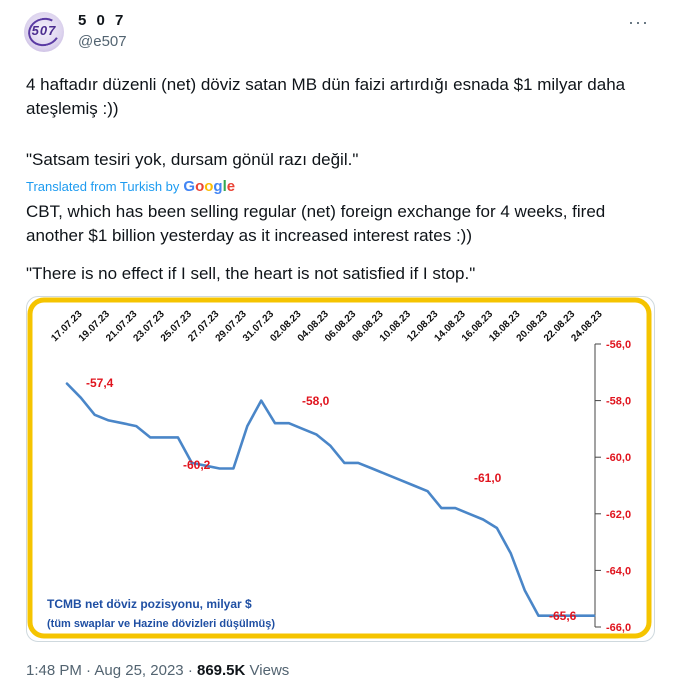 This screenshot has width=679, height=693. What do you see at coordinates (209, 186) in the screenshot?
I see `google-logo-icon: Google` at bounding box center [209, 186].